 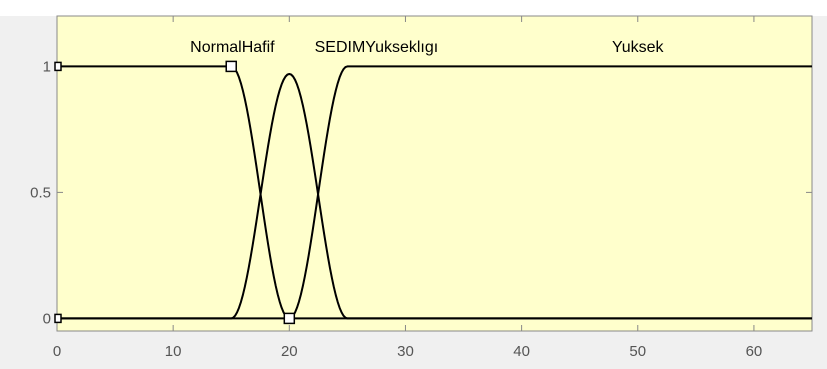 What do you see at coordinates (377, 47) in the screenshot?
I see `series-label-sedimyukseklıgı: SEDIMYukseklıgı` at bounding box center [377, 47].